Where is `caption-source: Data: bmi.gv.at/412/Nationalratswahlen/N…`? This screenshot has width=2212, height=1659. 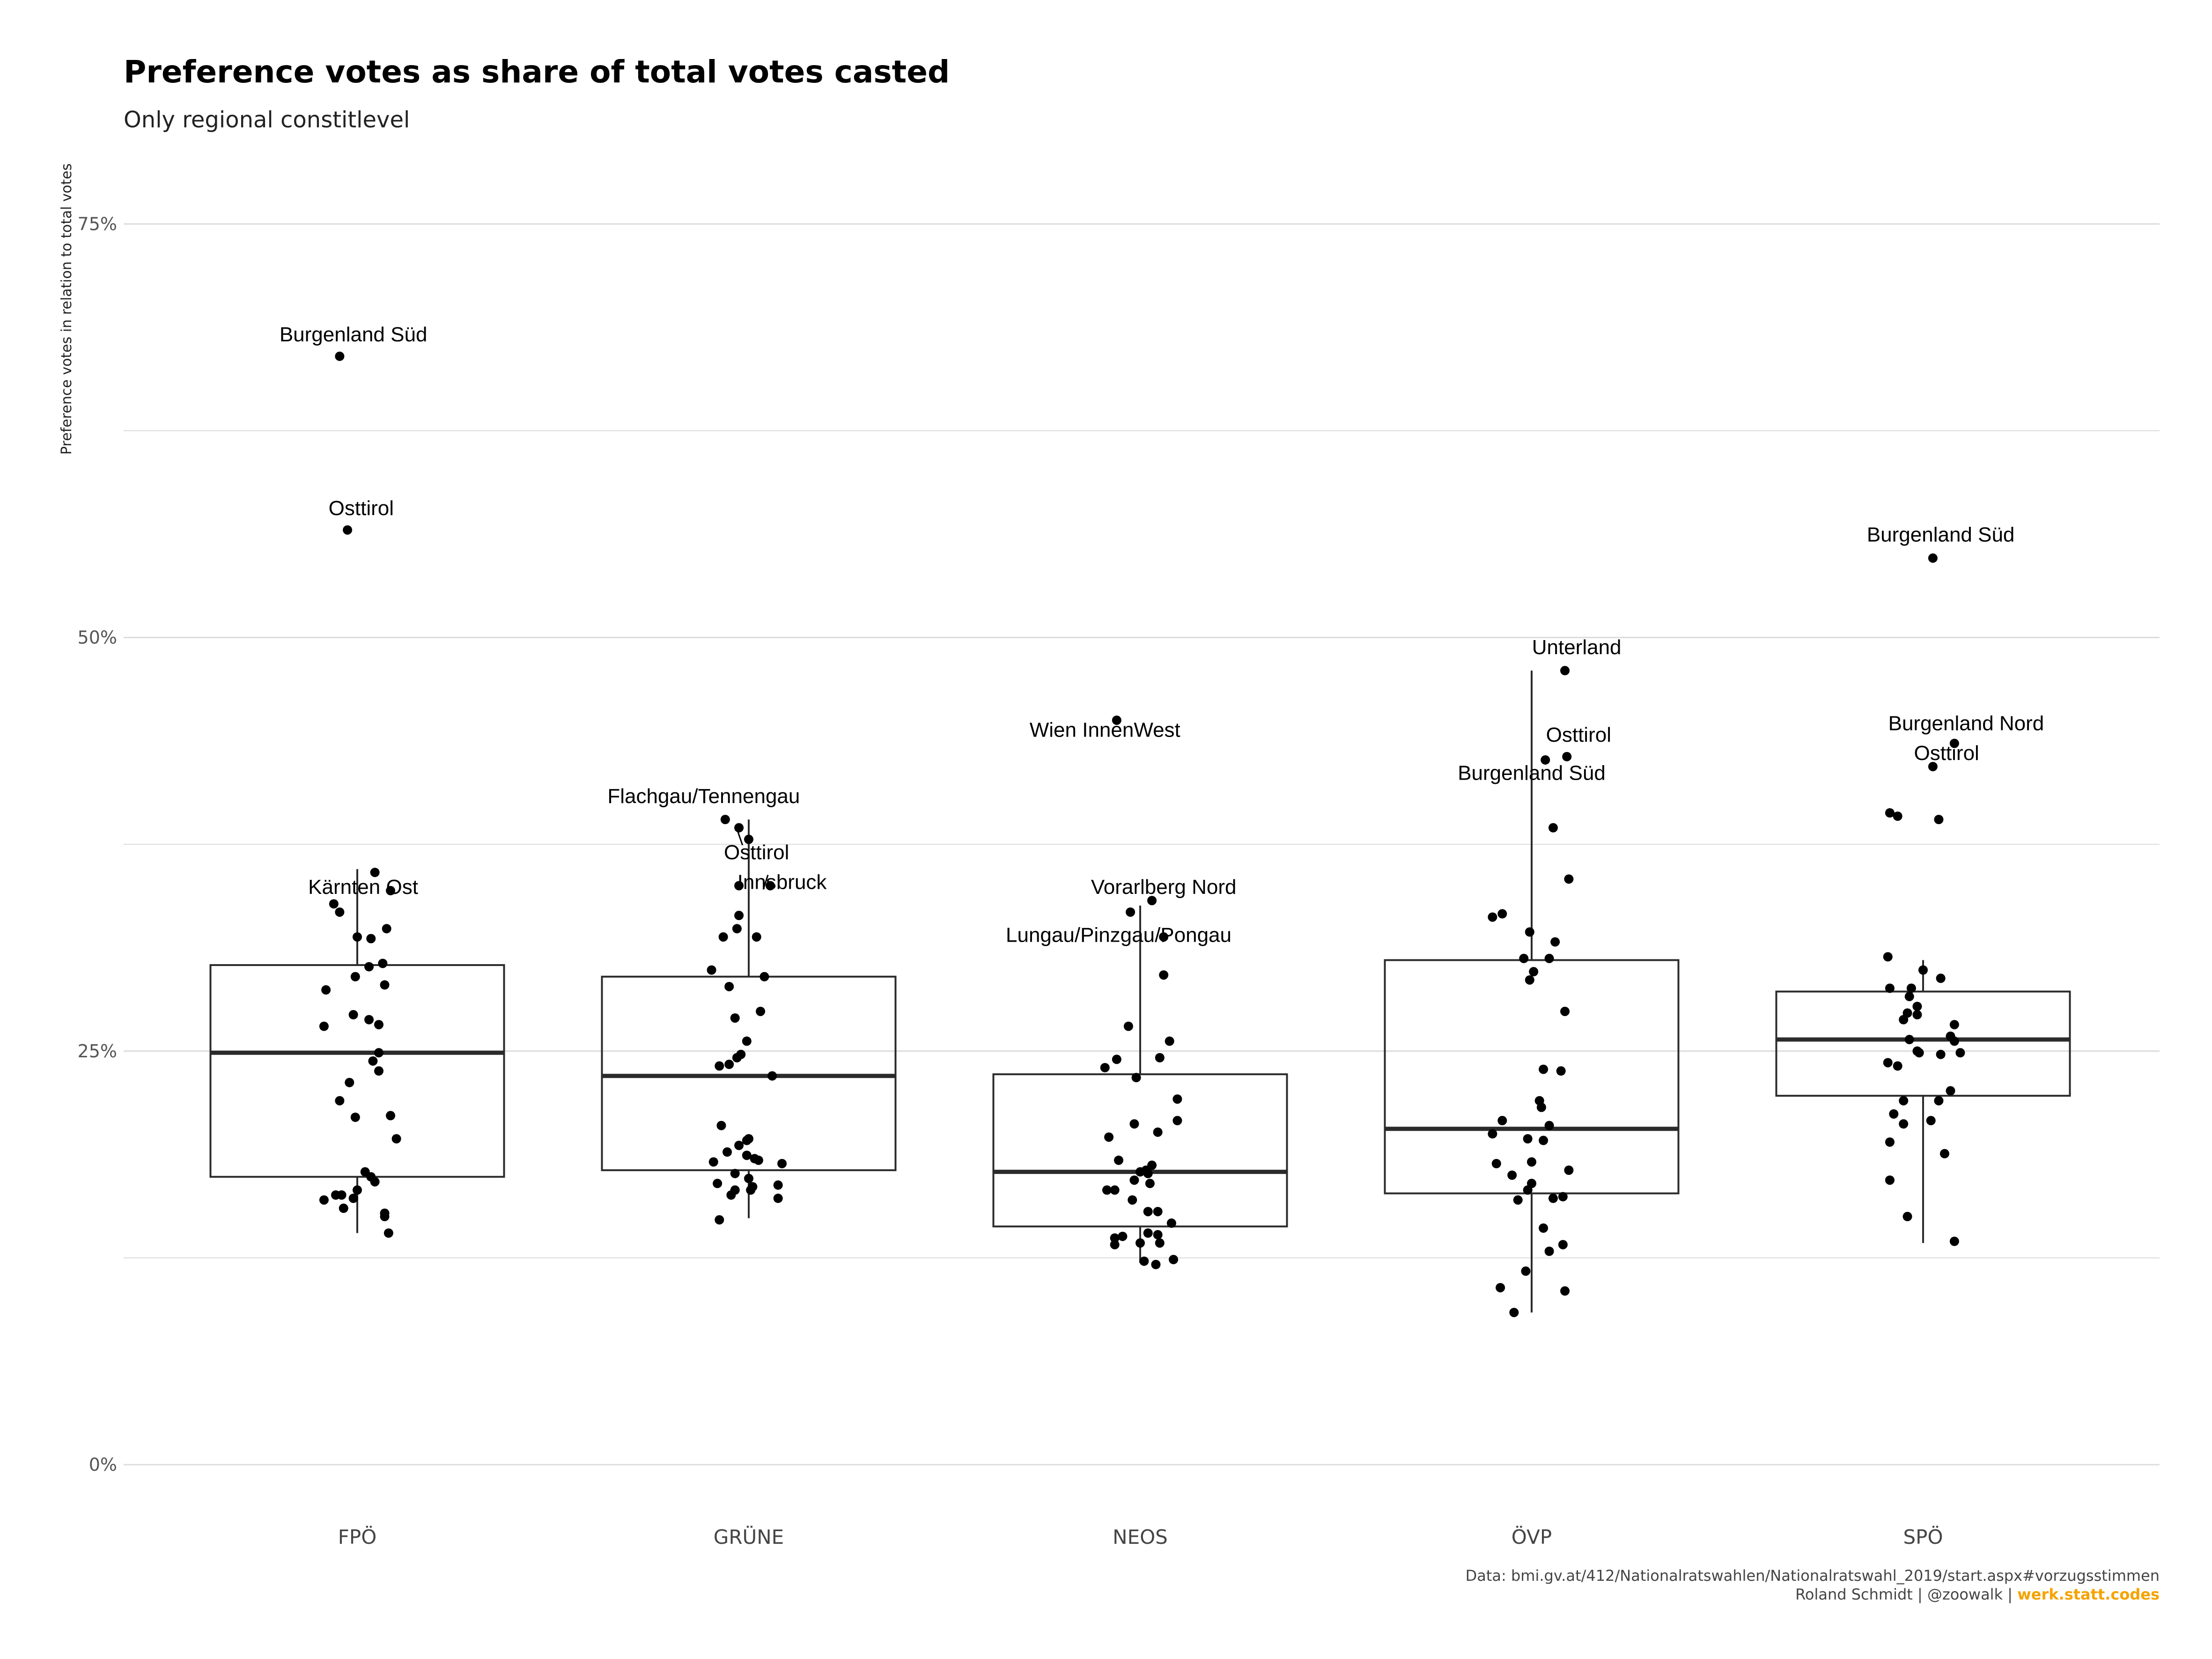
caption-source: Data: bmi.gv.at/412/Nationalratswahlen/N… is located at coordinates (1813, 1576).